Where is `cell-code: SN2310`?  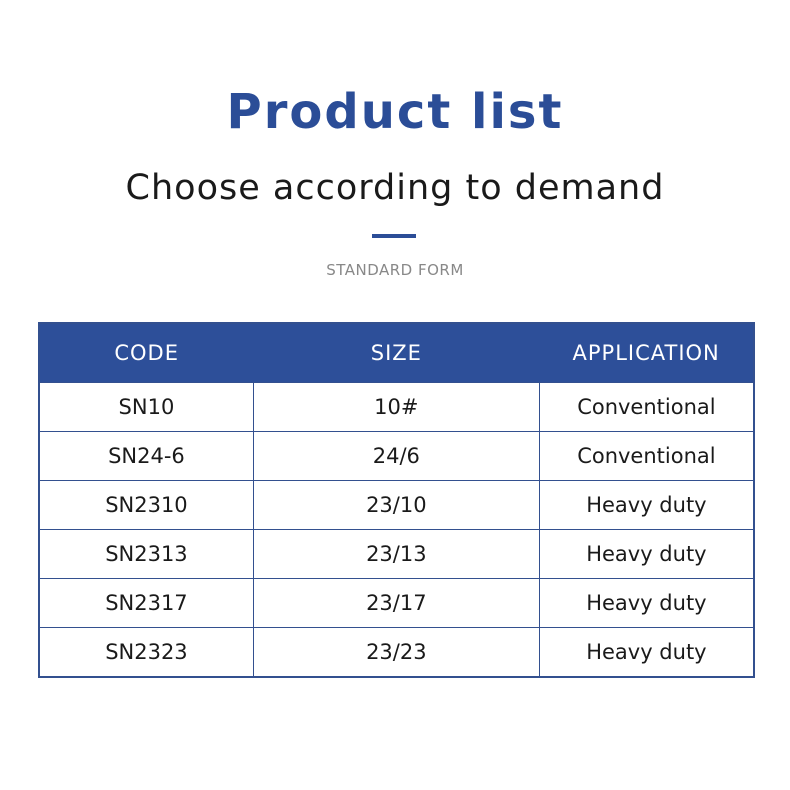 cell-code: SN2310 is located at coordinates (146, 505).